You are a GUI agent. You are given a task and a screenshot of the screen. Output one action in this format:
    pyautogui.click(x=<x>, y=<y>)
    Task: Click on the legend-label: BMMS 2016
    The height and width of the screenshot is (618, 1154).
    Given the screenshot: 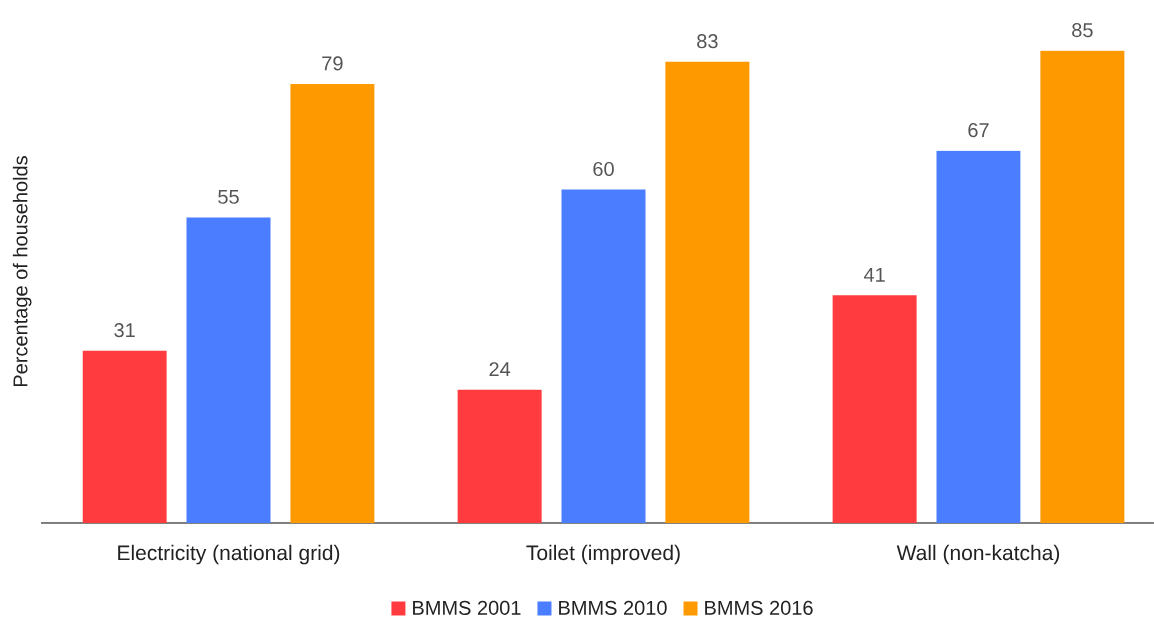 What is the action you would take?
    pyautogui.click(x=759, y=607)
    